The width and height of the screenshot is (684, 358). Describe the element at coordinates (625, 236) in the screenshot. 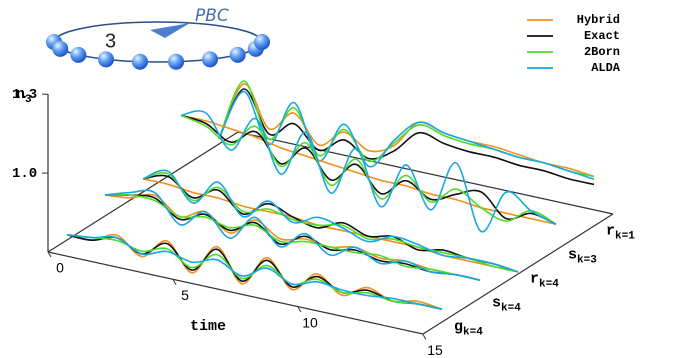

I see `row-label-subscript: k=1` at that location.